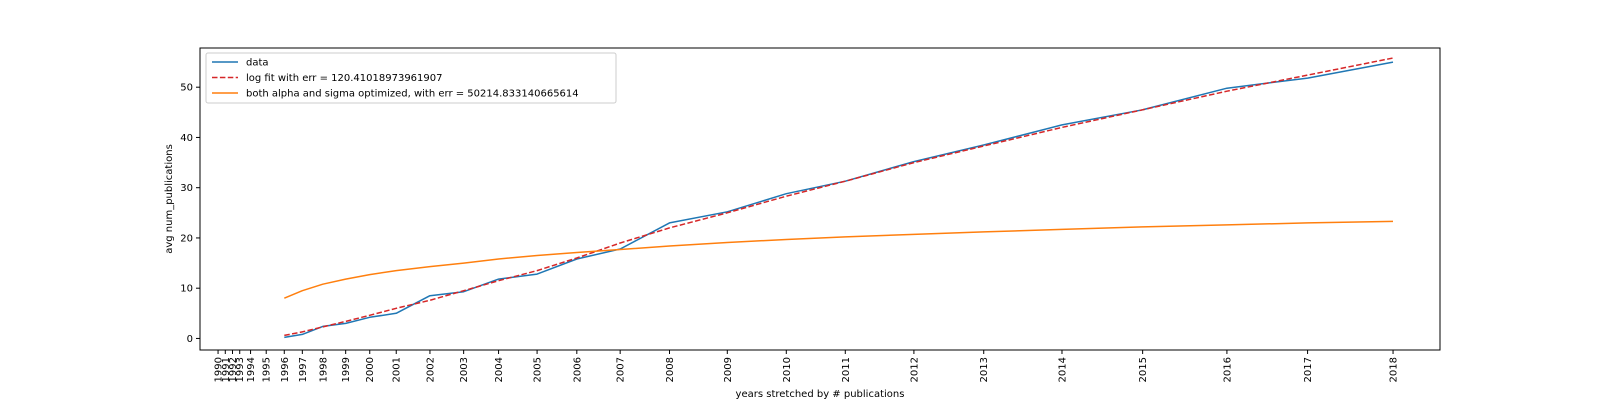 This screenshot has height=400, width=1600. What do you see at coordinates (728, 369) in the screenshot?
I see `x-tick-label: 2009` at bounding box center [728, 369].